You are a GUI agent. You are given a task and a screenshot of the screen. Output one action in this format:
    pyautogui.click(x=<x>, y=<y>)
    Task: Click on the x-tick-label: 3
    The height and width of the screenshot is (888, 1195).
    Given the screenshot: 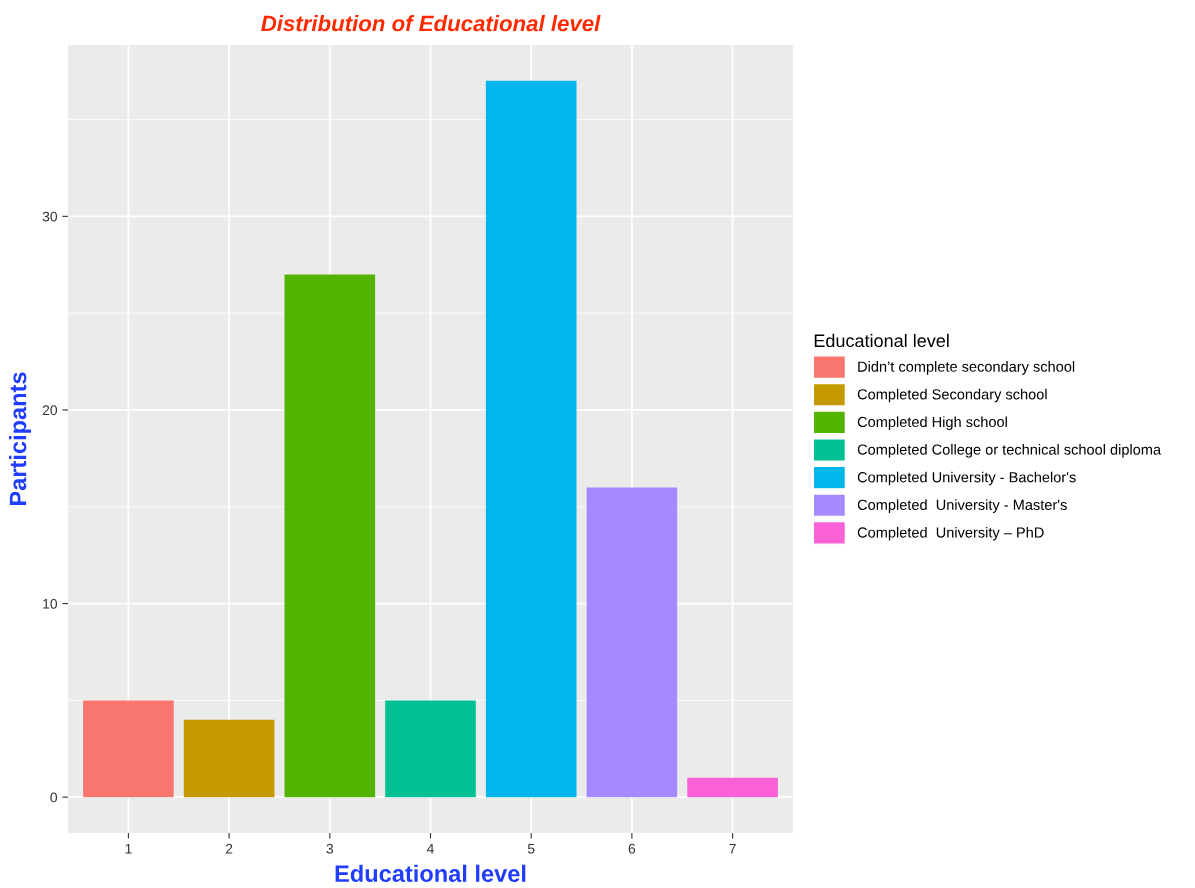 What is the action you would take?
    pyautogui.click(x=330, y=848)
    